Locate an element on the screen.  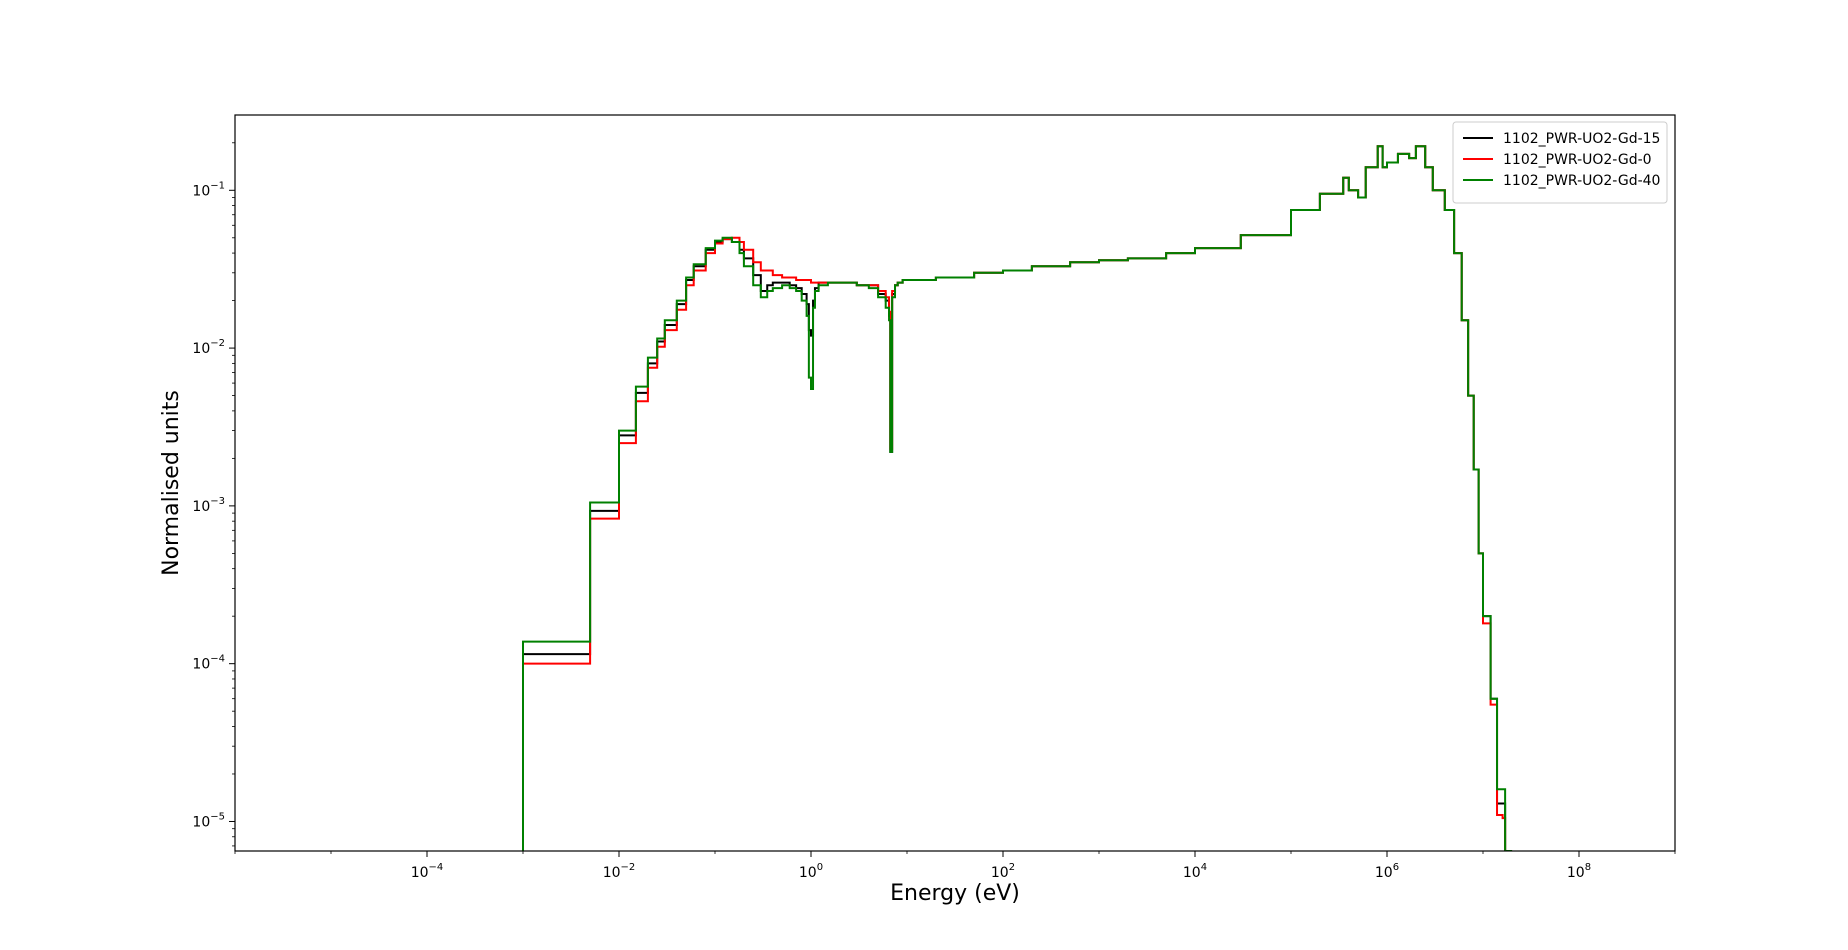
y-tick-label: 10⁻³ is located at coordinates (208, 505).